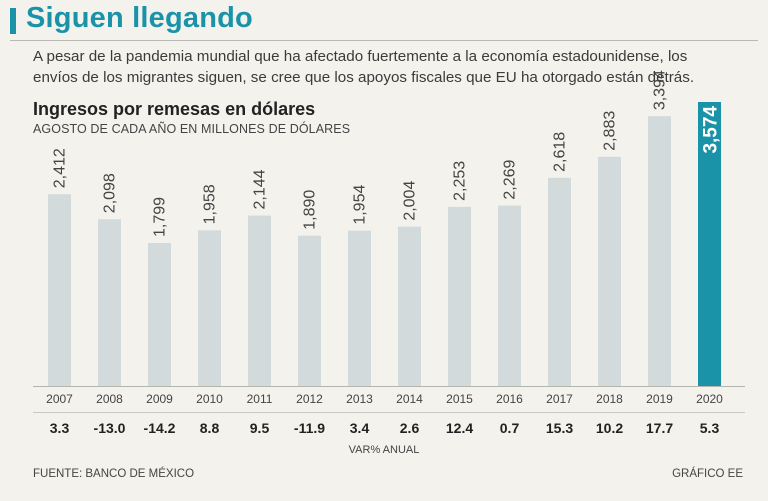 This screenshot has width=768, height=501. What do you see at coordinates (560, 152) in the screenshot?
I see `value-label-2017: 2,618` at bounding box center [560, 152].